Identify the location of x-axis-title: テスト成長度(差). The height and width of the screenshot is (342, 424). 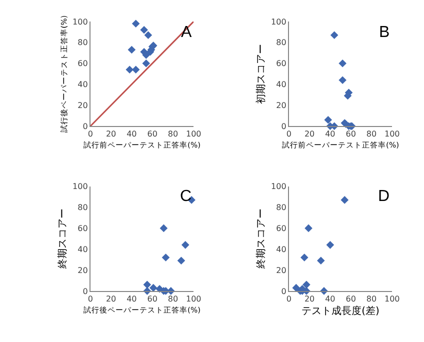
(341, 311).